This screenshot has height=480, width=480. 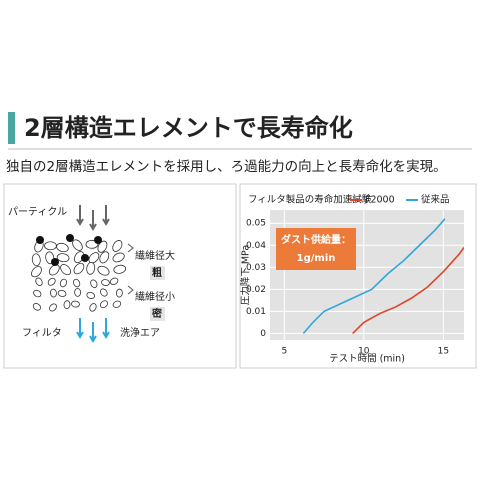 What do you see at coordinates (256, 224) in the screenshot?
I see `y-tick-label: 0.05` at bounding box center [256, 224].